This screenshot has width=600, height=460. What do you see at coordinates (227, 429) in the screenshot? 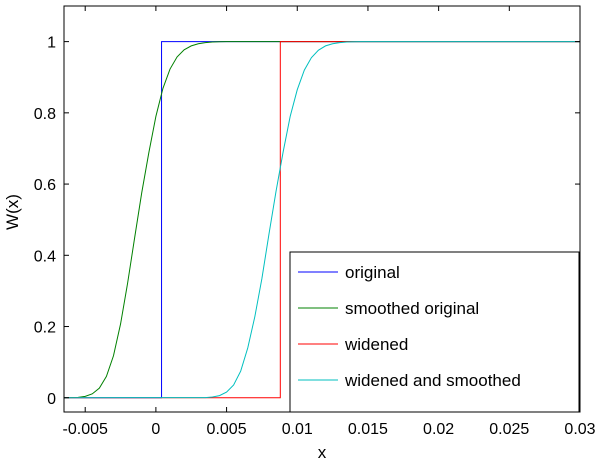
I see `x-tick-label: 0.005` at bounding box center [227, 429].